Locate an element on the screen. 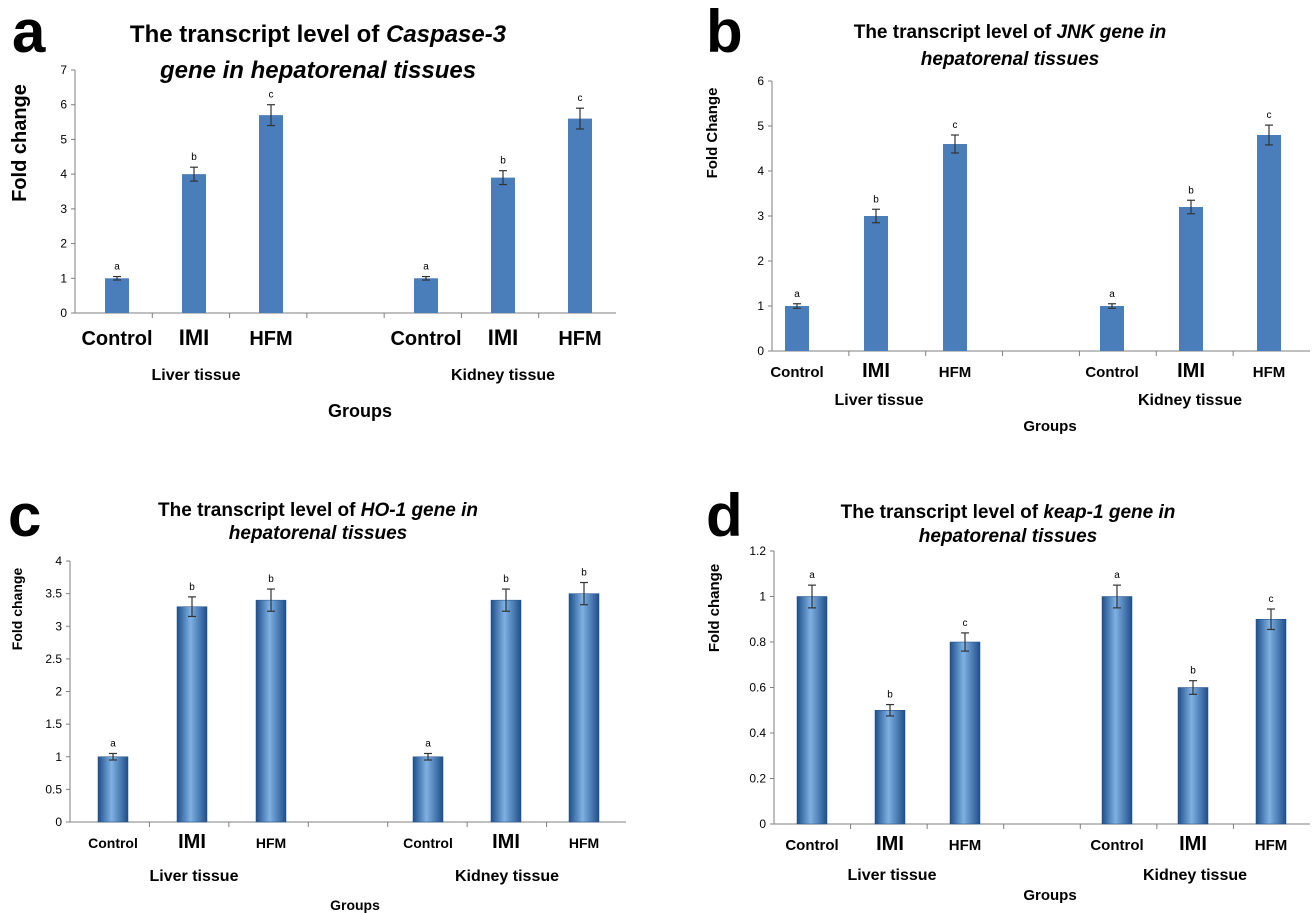  panel-letter: a is located at coordinates (29, 32).